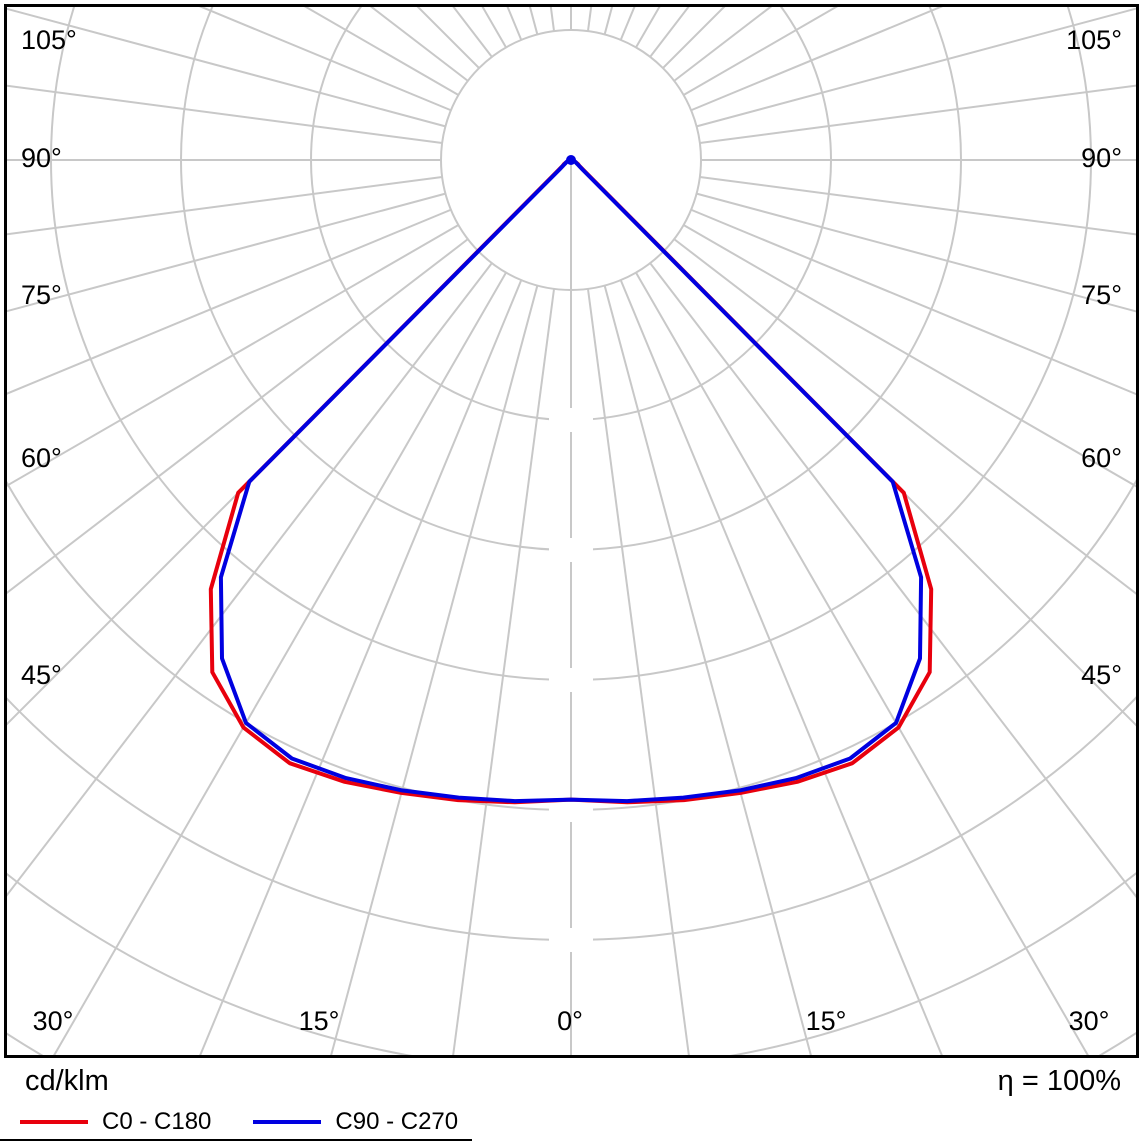  What do you see at coordinates (570, 1021) in the screenshot?
I see `svg-text: 0°` at bounding box center [570, 1021].